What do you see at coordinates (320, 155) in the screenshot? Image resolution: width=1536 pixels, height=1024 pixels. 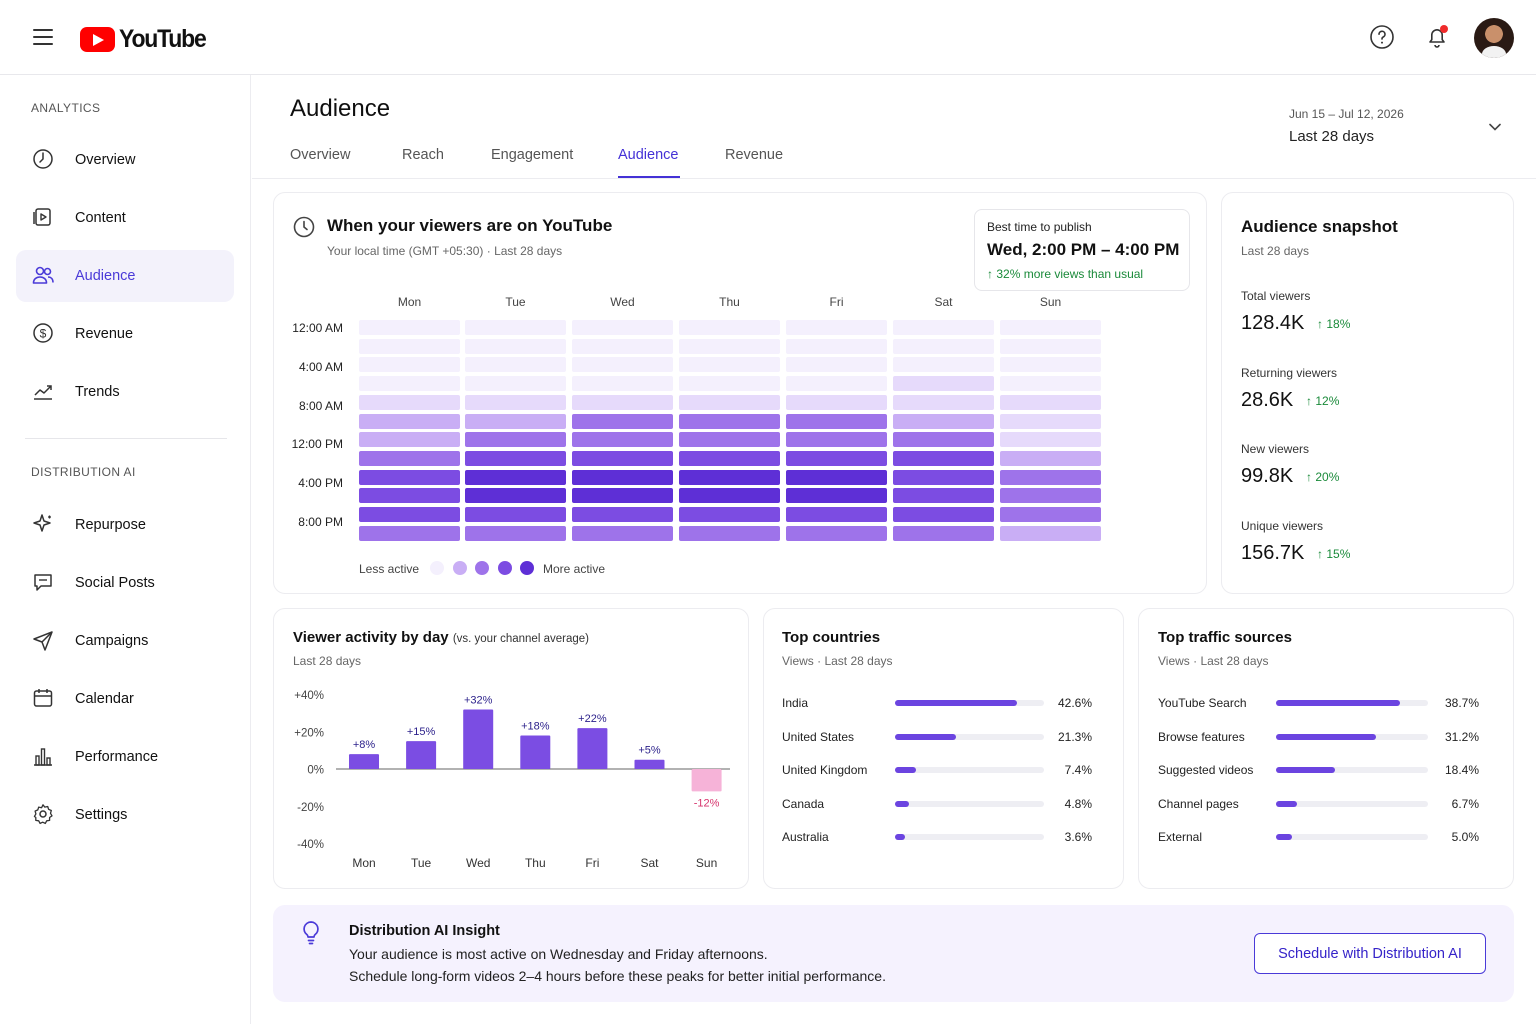 I see `tab-overview: Overview` at bounding box center [320, 155].